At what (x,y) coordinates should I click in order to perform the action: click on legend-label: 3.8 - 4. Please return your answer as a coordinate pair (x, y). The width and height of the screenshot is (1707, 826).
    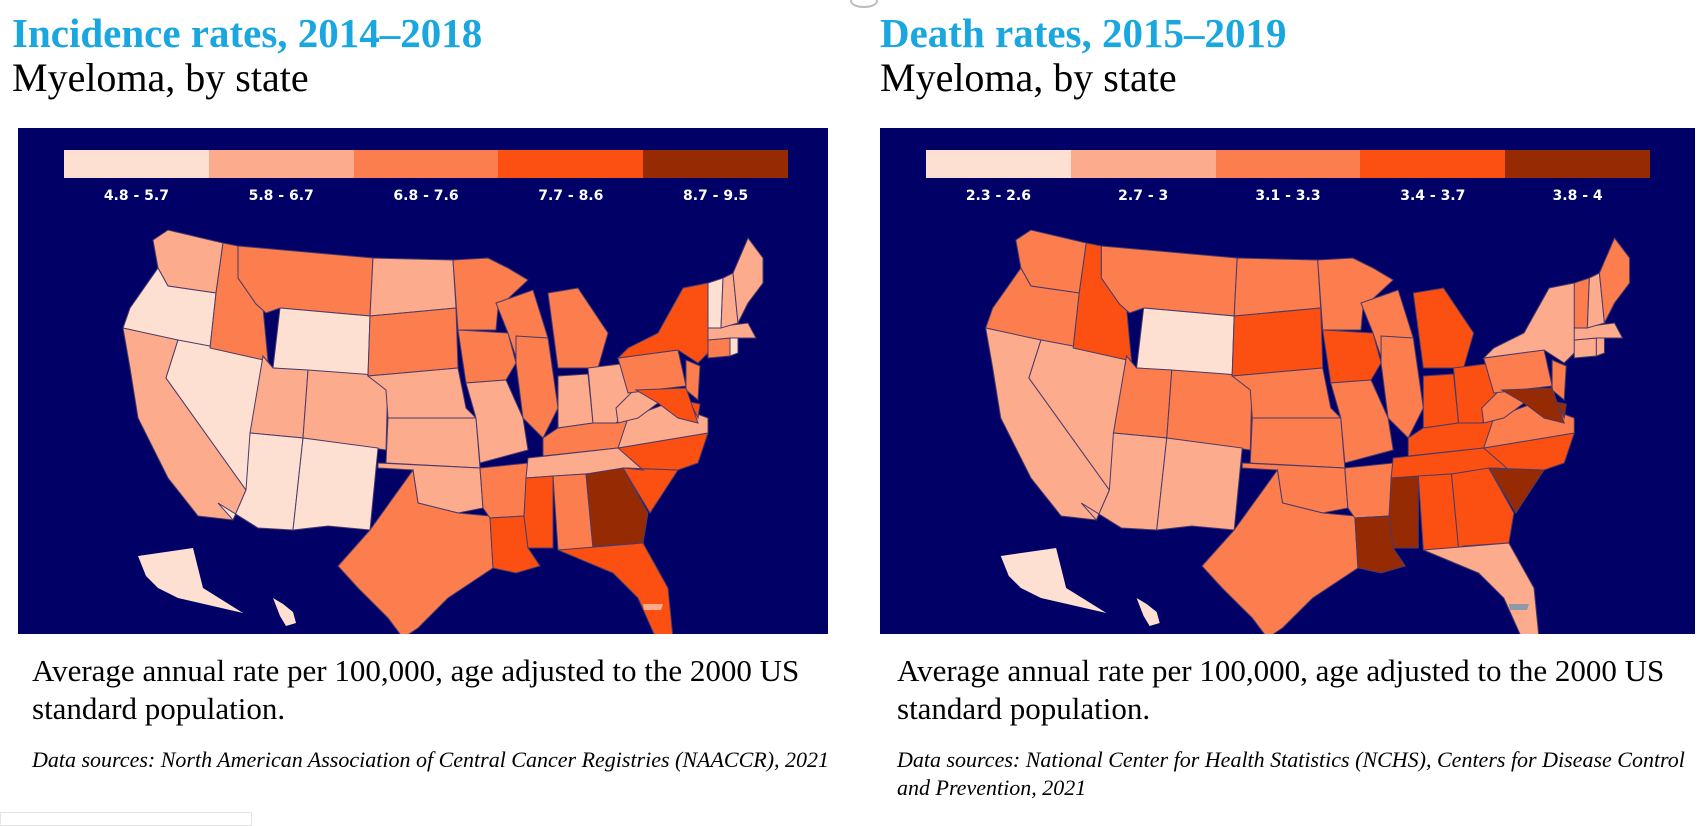
    Looking at the image, I should click on (1577, 196).